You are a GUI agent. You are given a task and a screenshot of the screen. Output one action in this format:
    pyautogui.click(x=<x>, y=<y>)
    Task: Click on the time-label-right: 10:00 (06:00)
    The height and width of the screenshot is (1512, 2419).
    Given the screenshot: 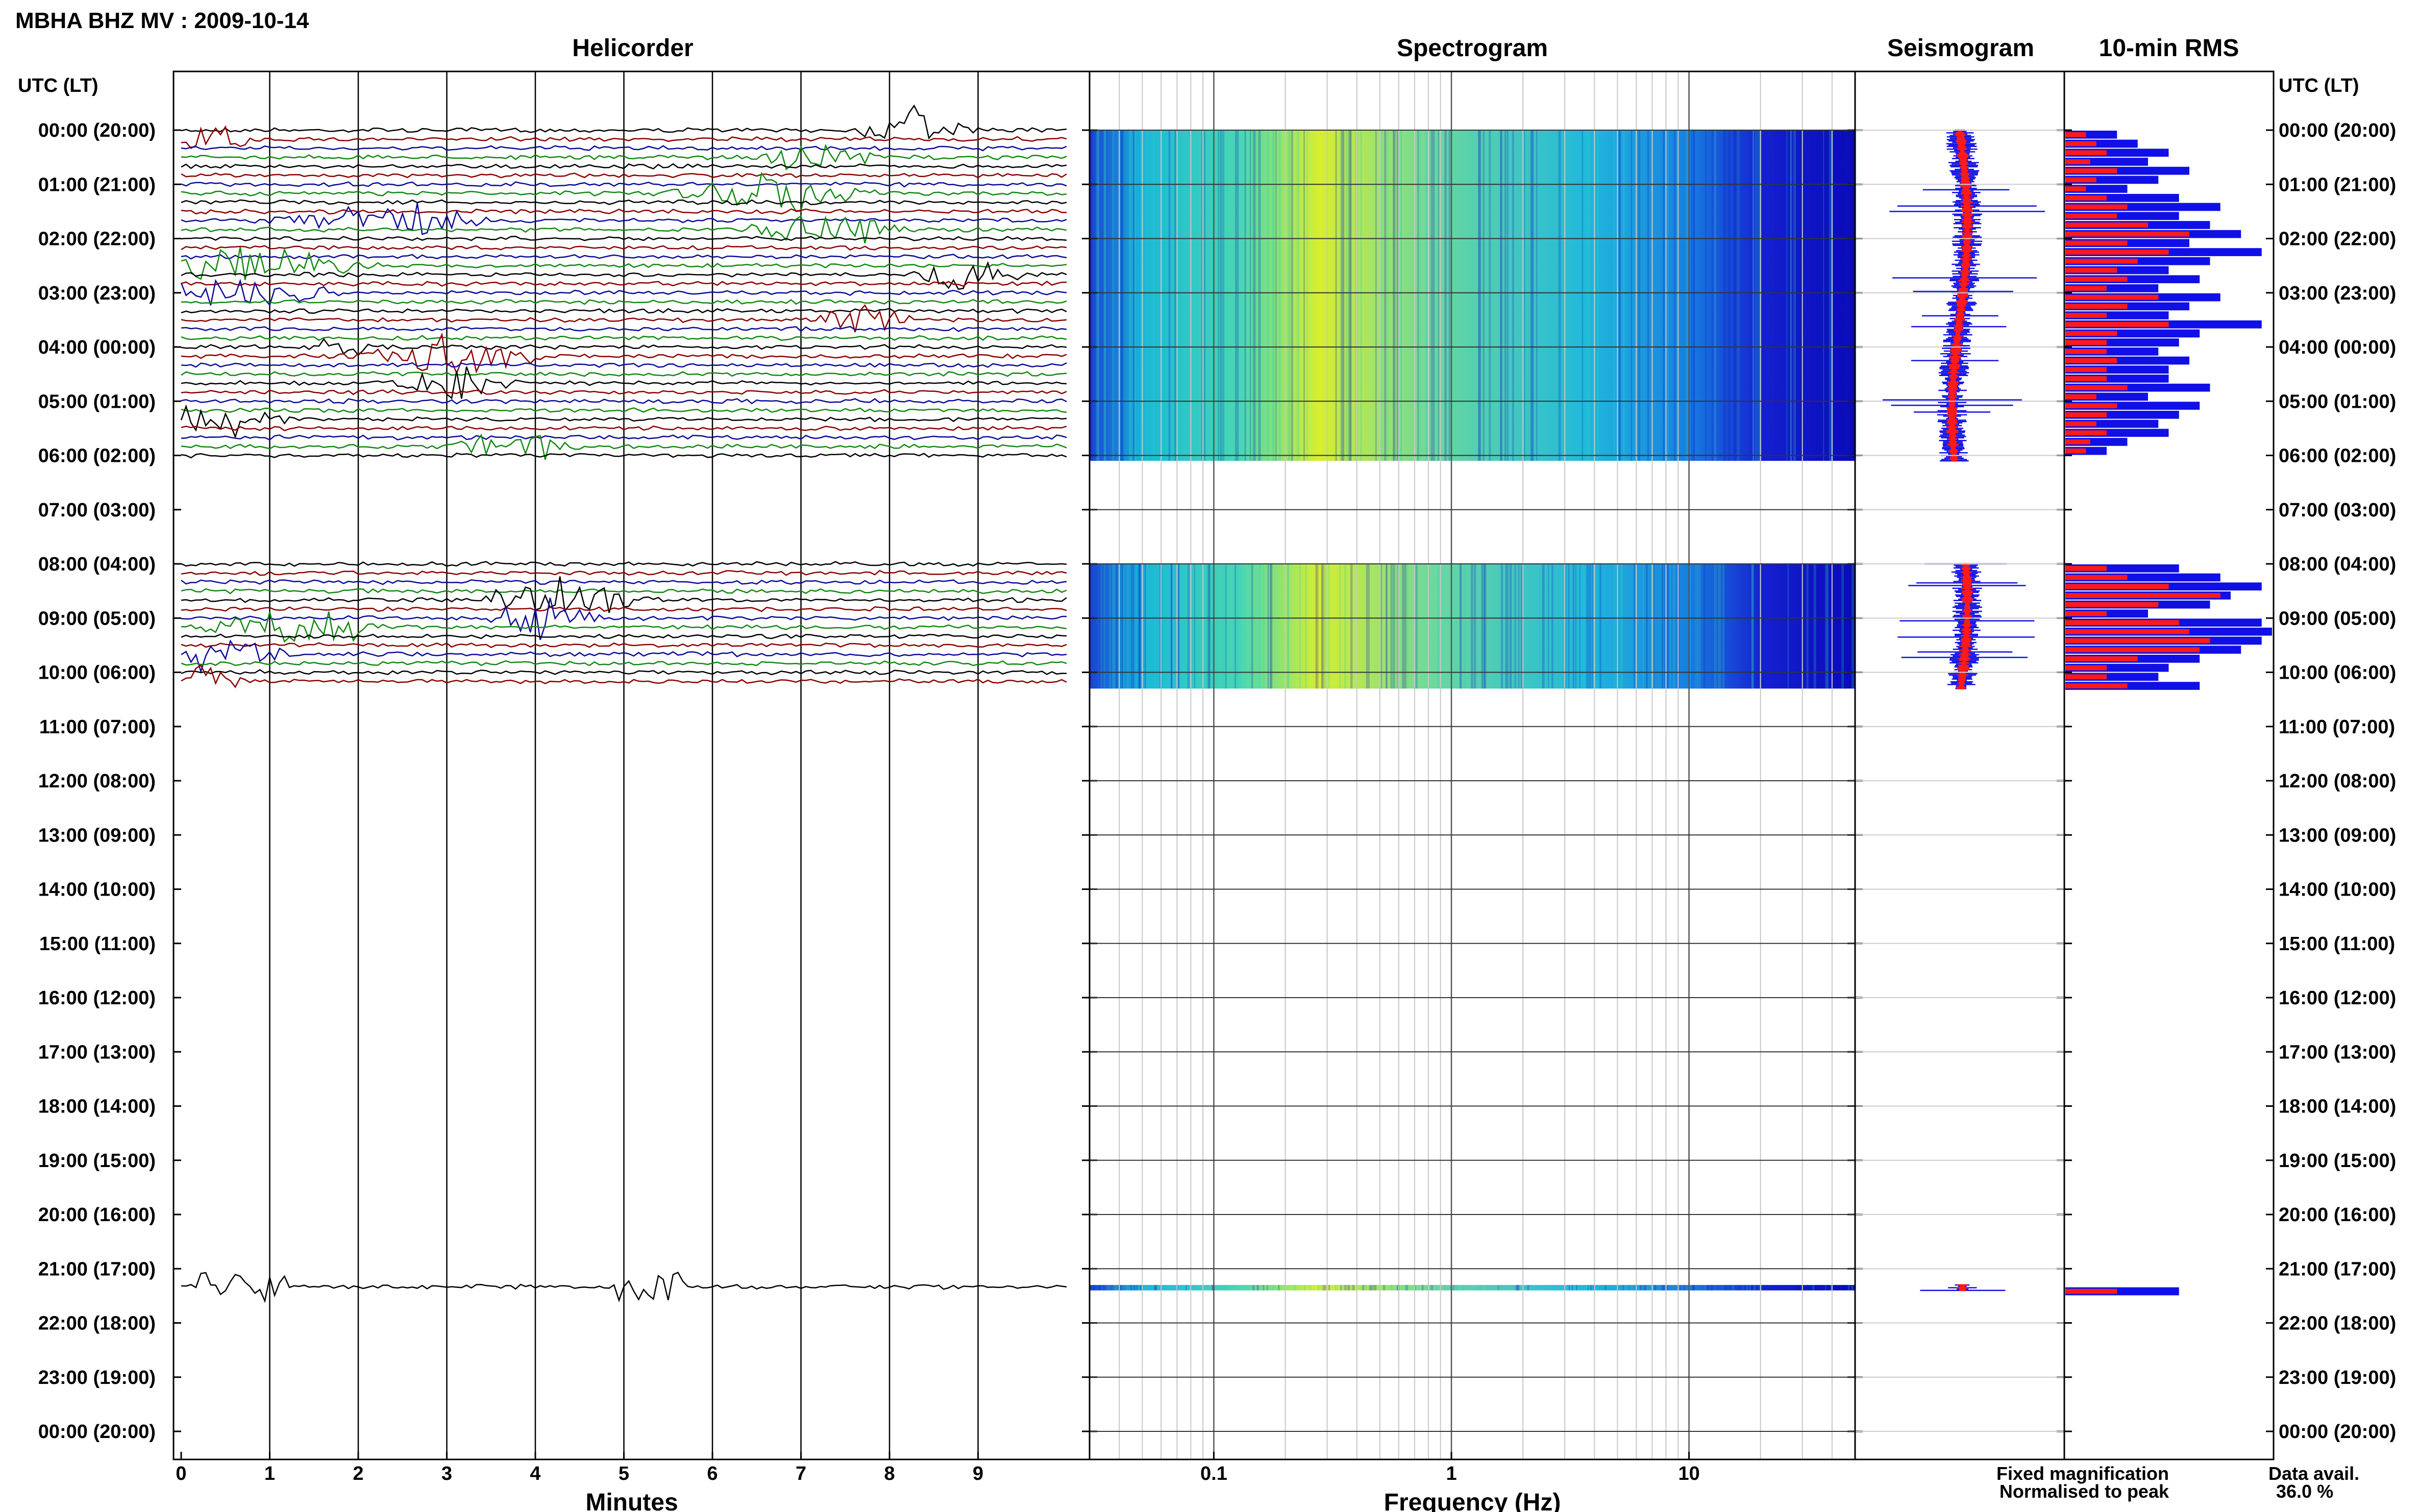 What is the action you would take?
    pyautogui.click(x=2337, y=673)
    